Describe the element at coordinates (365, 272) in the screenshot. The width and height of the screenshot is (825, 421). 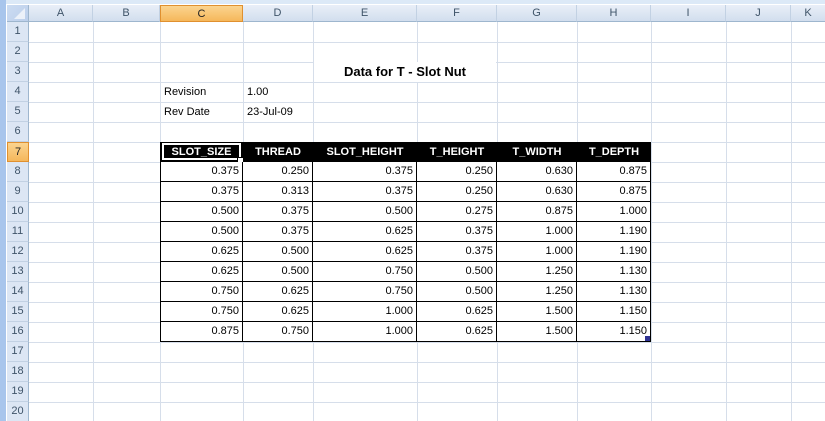
I see `cell-E13: 0.750` at that location.